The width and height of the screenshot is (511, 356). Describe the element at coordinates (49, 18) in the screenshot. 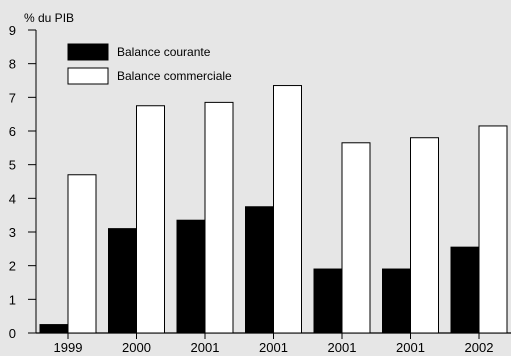

I see `y-axis-label: % du PIB` at that location.